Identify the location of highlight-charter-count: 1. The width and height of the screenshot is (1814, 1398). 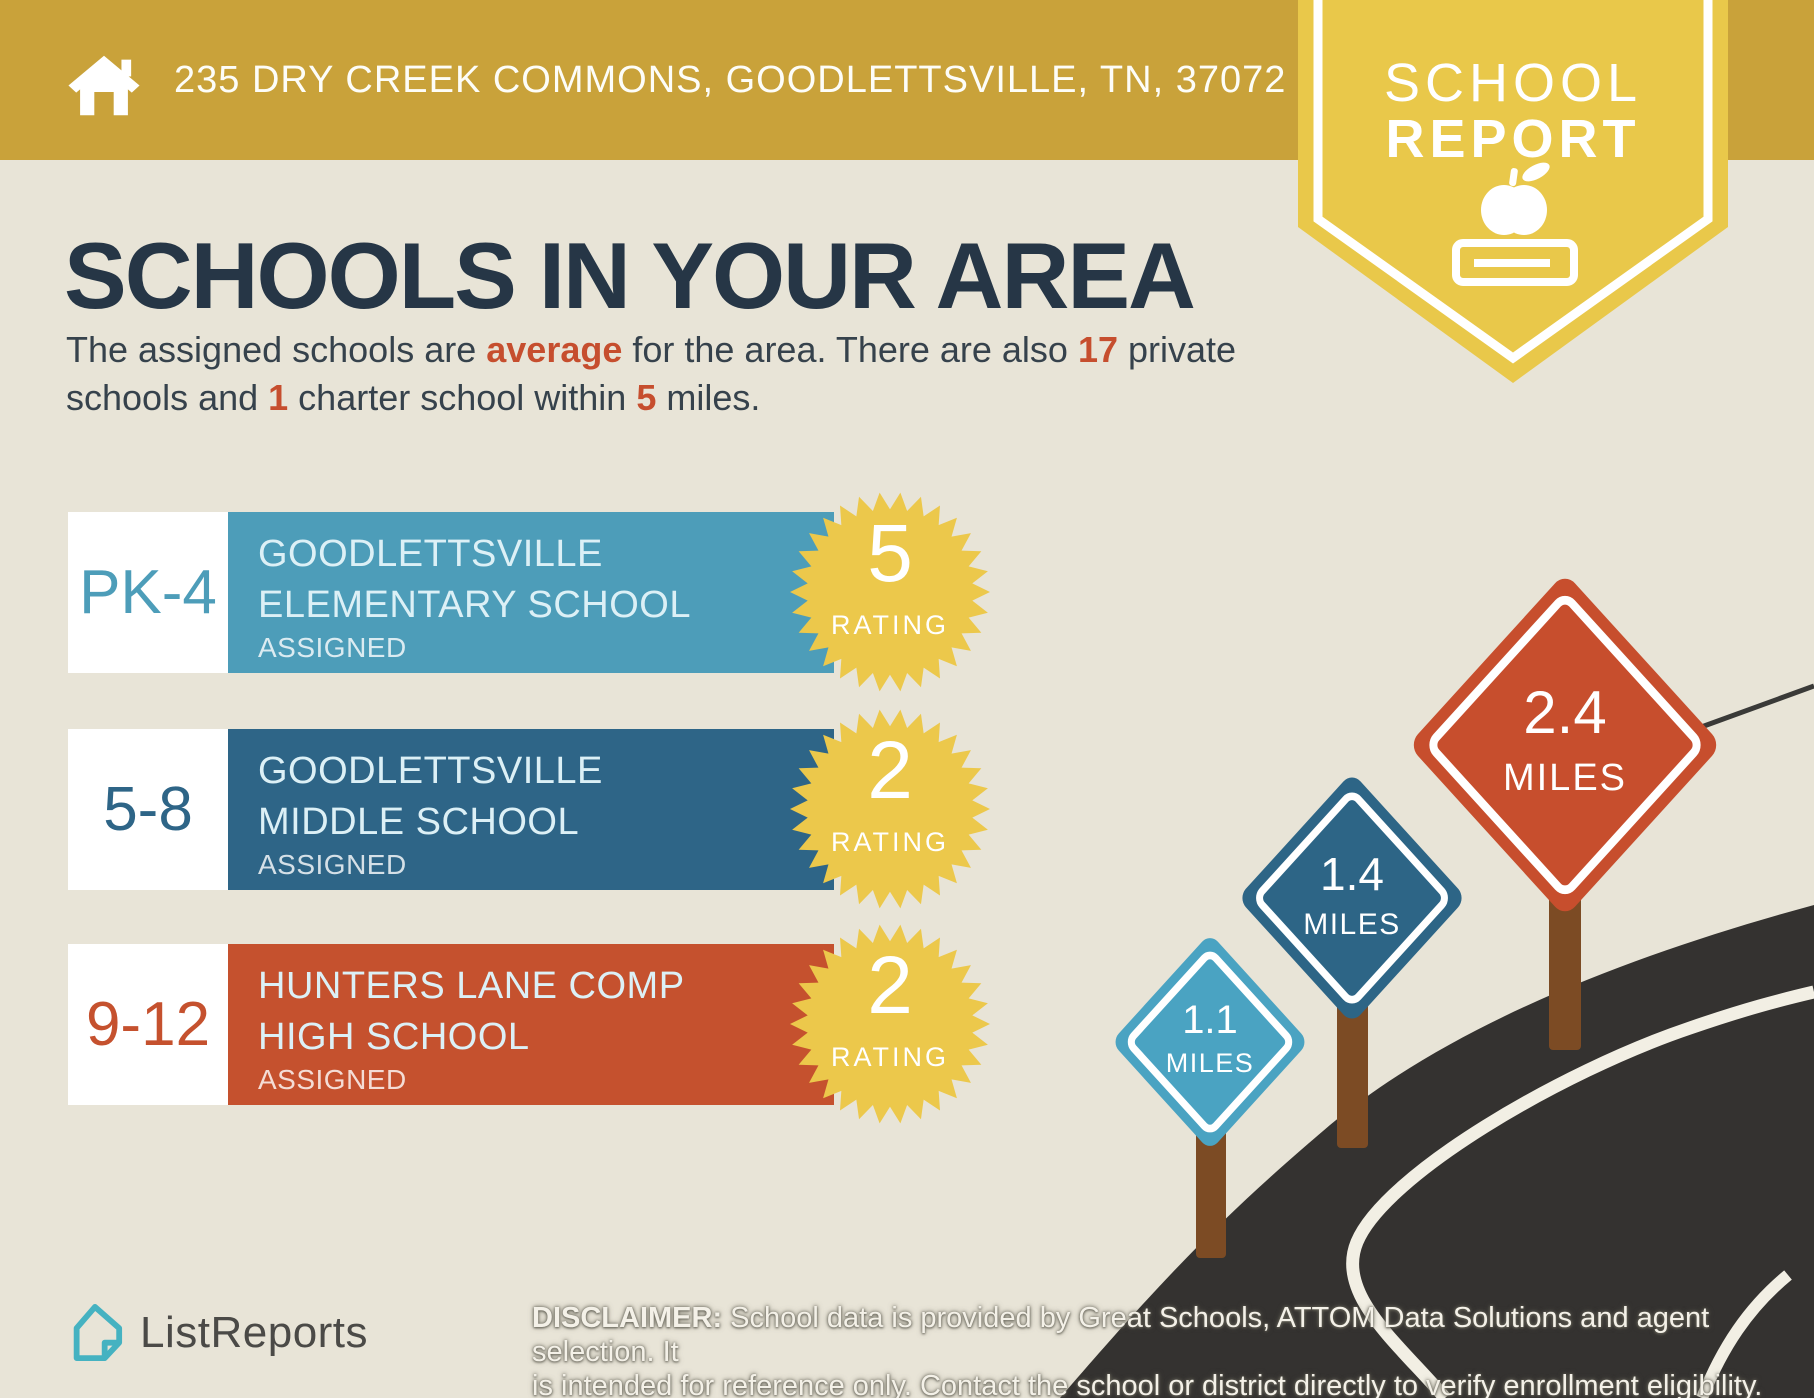
(278, 397).